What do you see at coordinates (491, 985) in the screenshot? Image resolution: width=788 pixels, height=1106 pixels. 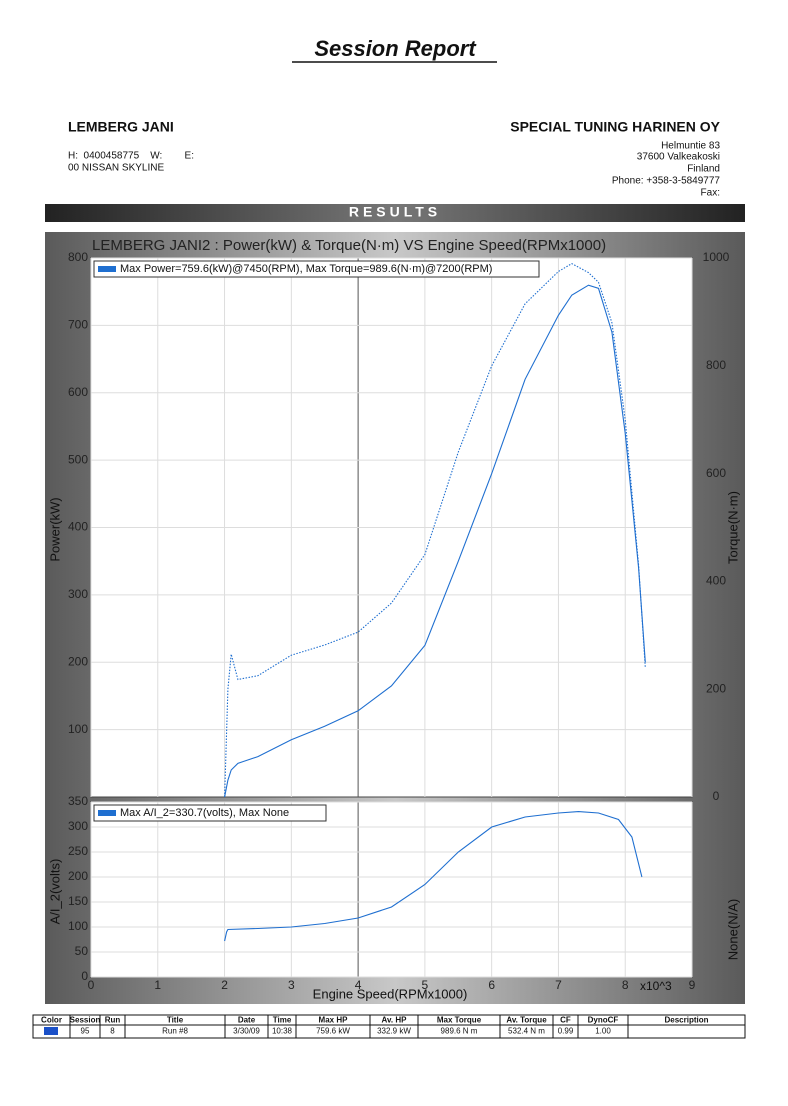 I see `x-tick-label: 6` at bounding box center [491, 985].